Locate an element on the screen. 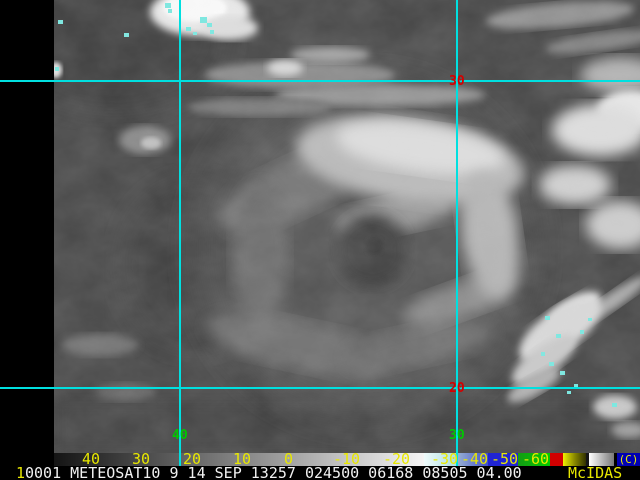 The image size is (640, 480). colorbar-label: 30 is located at coordinates (141, 459).